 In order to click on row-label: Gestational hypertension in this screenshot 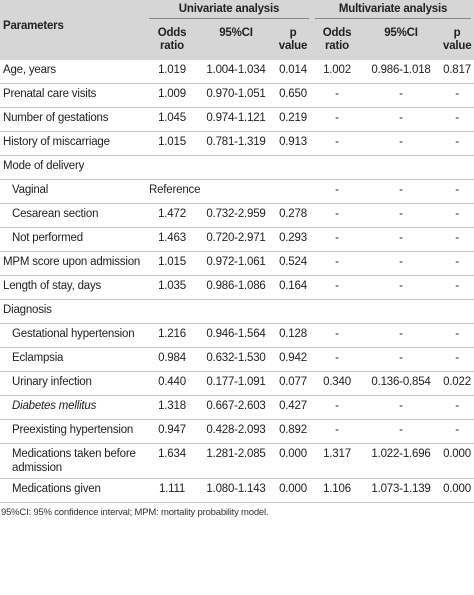, I will do `click(73, 335)`.